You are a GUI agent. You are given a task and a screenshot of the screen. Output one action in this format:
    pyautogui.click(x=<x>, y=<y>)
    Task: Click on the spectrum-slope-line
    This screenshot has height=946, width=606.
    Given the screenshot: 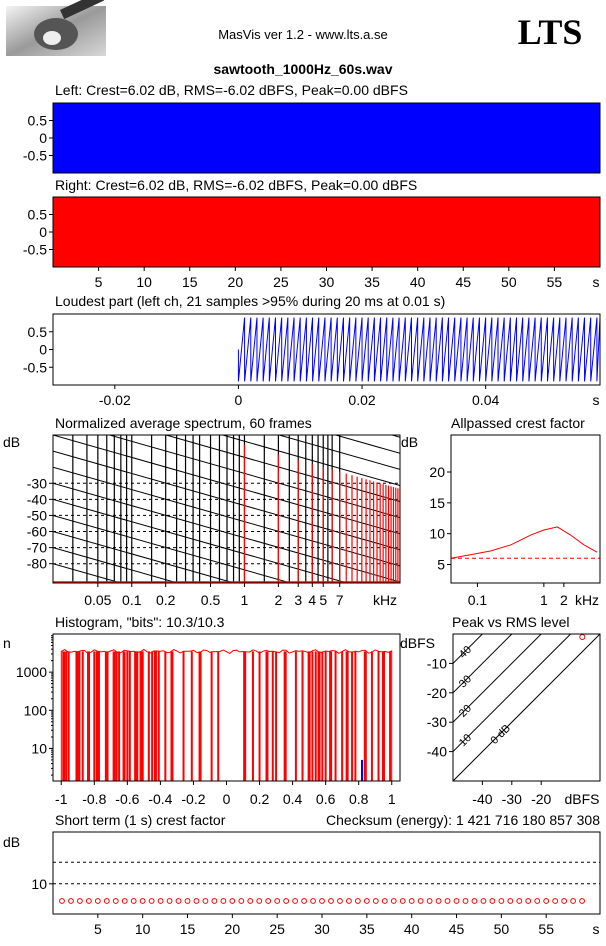 What is the action you would take?
    pyautogui.click(x=366, y=444)
    